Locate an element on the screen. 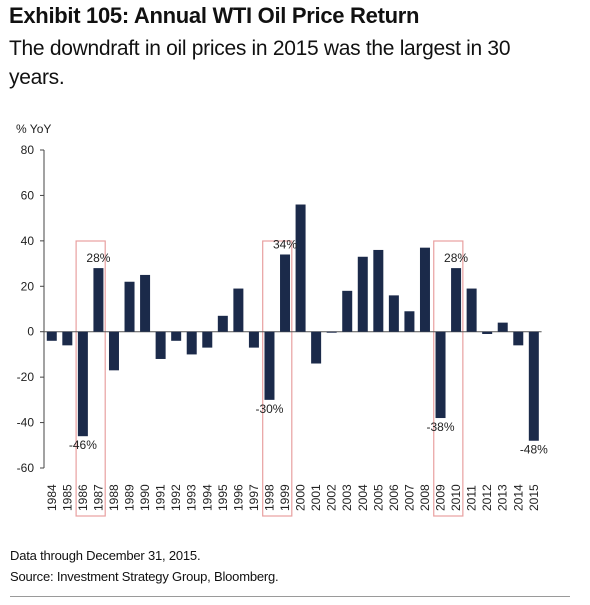  bar-2009 is located at coordinates (440, 375).